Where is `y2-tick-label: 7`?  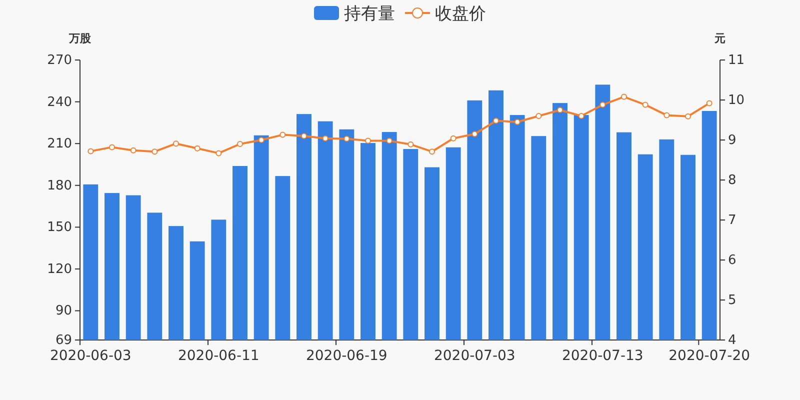 y2-tick-label: 7 is located at coordinates (732, 220).